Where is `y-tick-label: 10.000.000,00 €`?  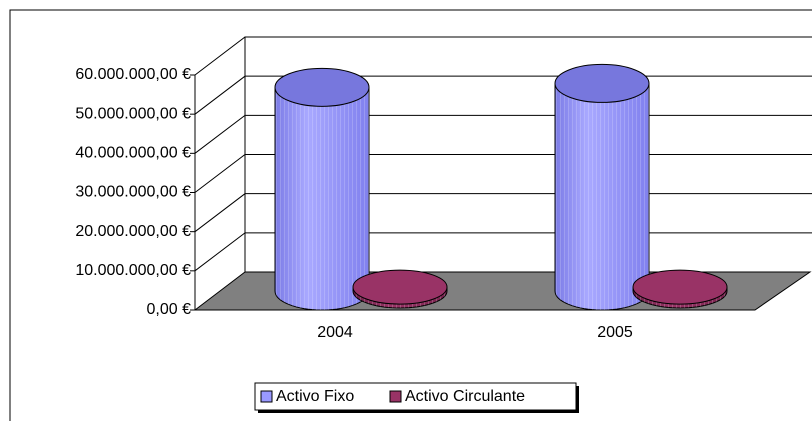
y-tick-label: 10.000.000,00 € is located at coordinates (133, 270).